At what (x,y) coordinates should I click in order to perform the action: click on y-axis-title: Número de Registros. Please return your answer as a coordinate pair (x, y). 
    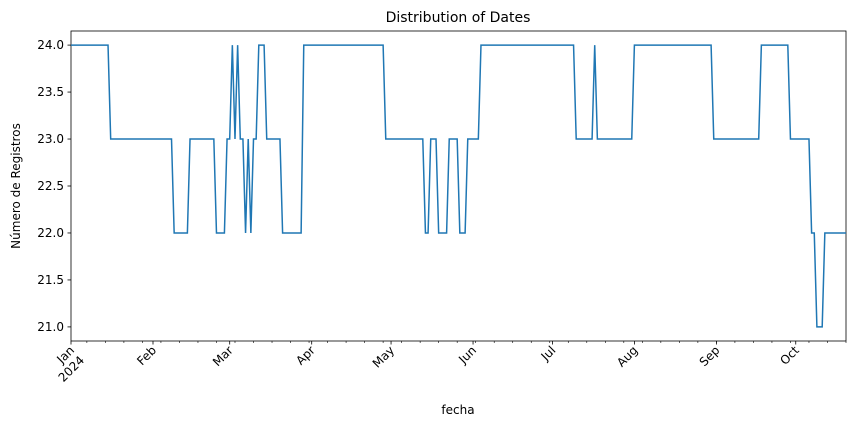
    Looking at the image, I should click on (16, 186).